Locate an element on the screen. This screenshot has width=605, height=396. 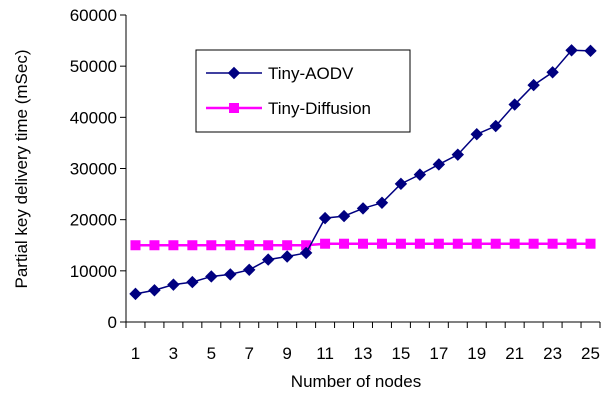
y-axis-ticks: 0 10000 20000 30000 40000 50000 60000 is located at coordinates (98, 169).